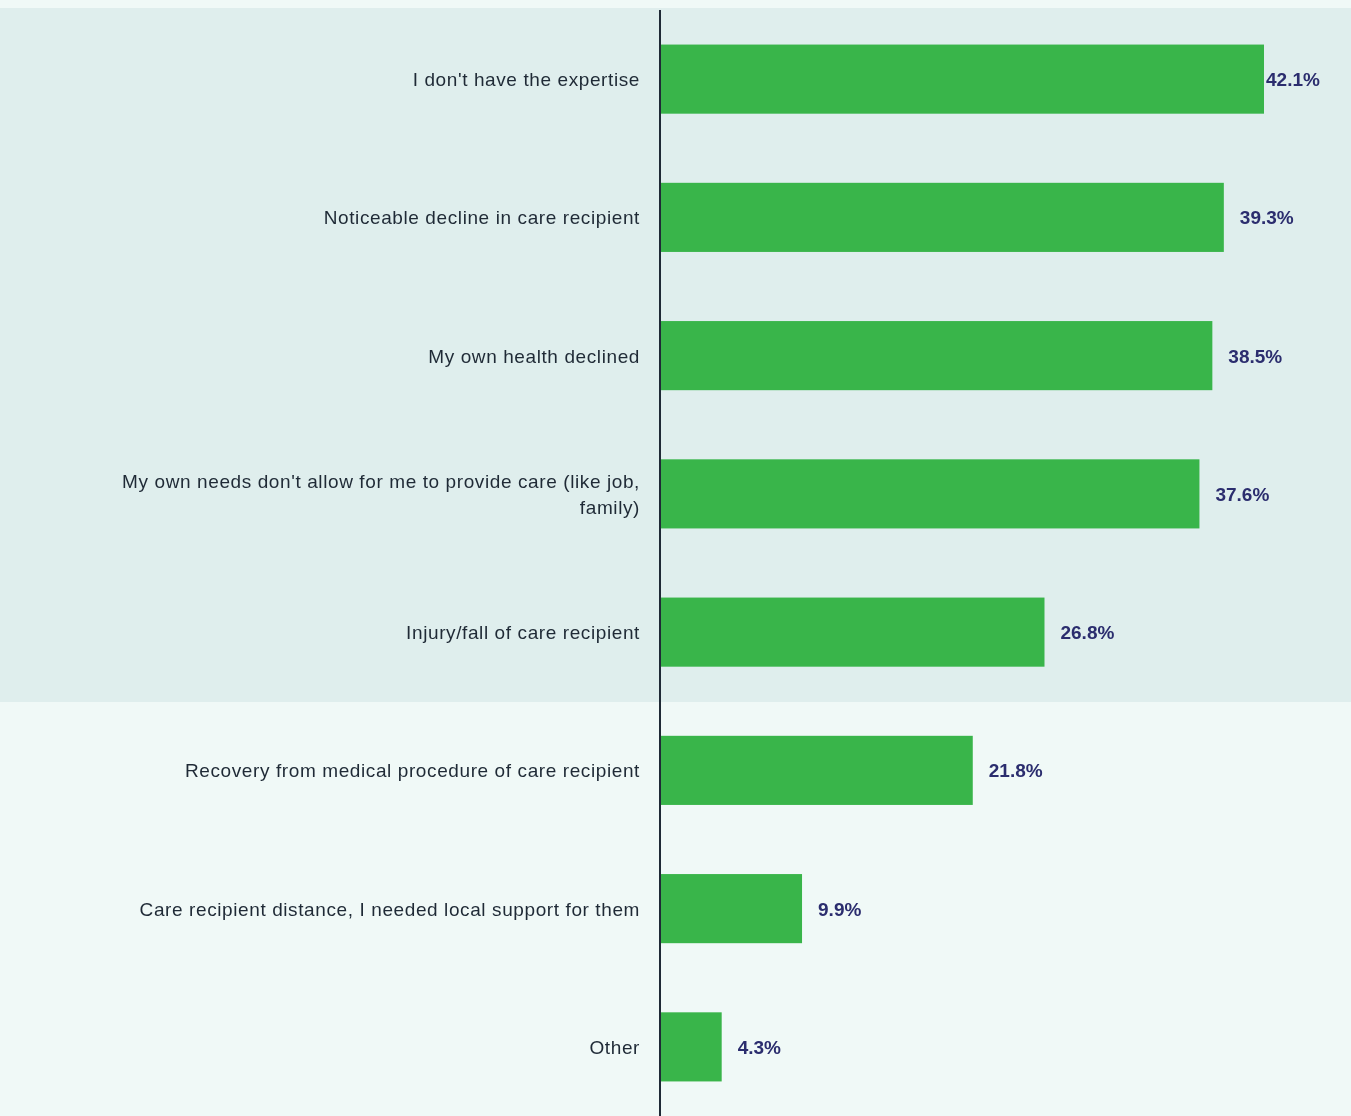  I want to click on y-tick-label: My own health declined, so click(534, 356).